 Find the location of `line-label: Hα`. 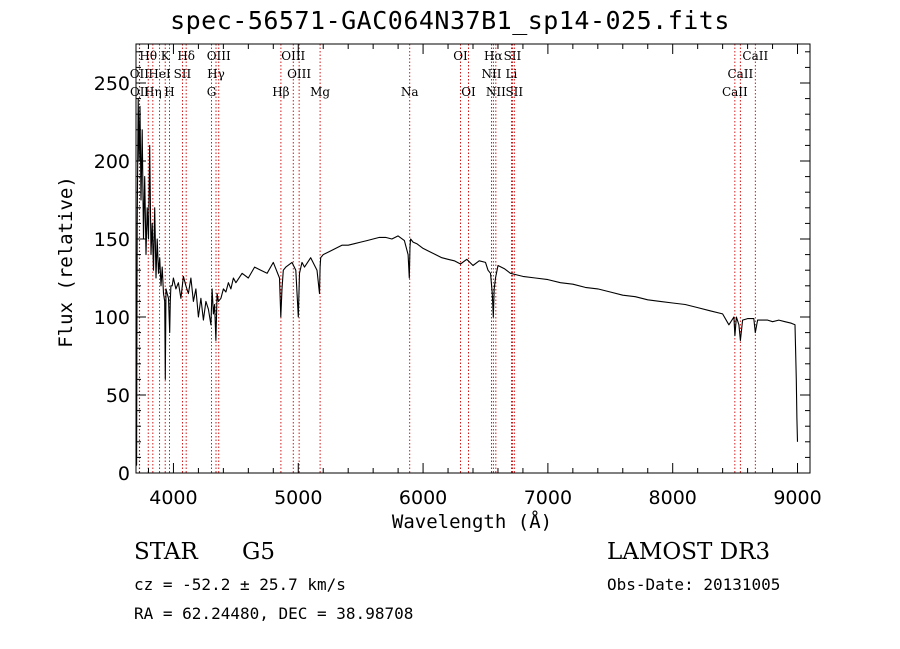

line-label: Hα is located at coordinates (493, 56).